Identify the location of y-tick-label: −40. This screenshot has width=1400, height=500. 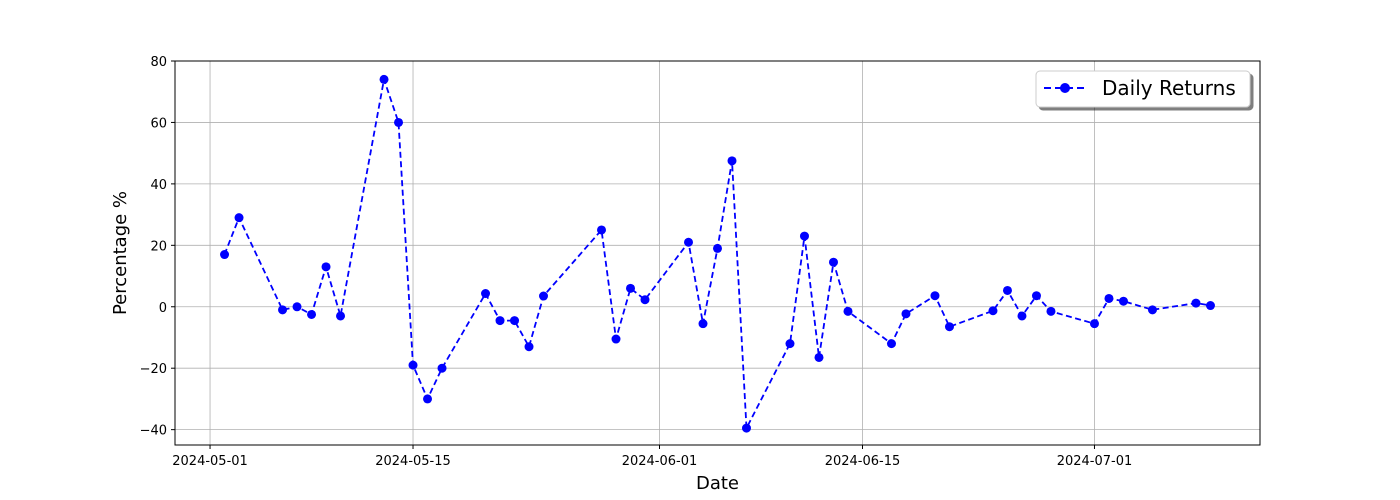
(153, 431).